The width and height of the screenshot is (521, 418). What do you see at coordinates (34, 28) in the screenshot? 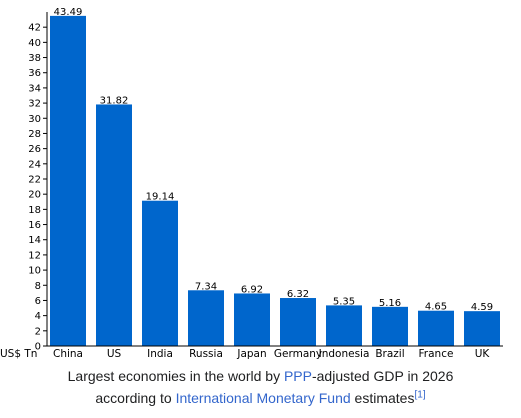
I see `y-tick-label: 42` at bounding box center [34, 28].